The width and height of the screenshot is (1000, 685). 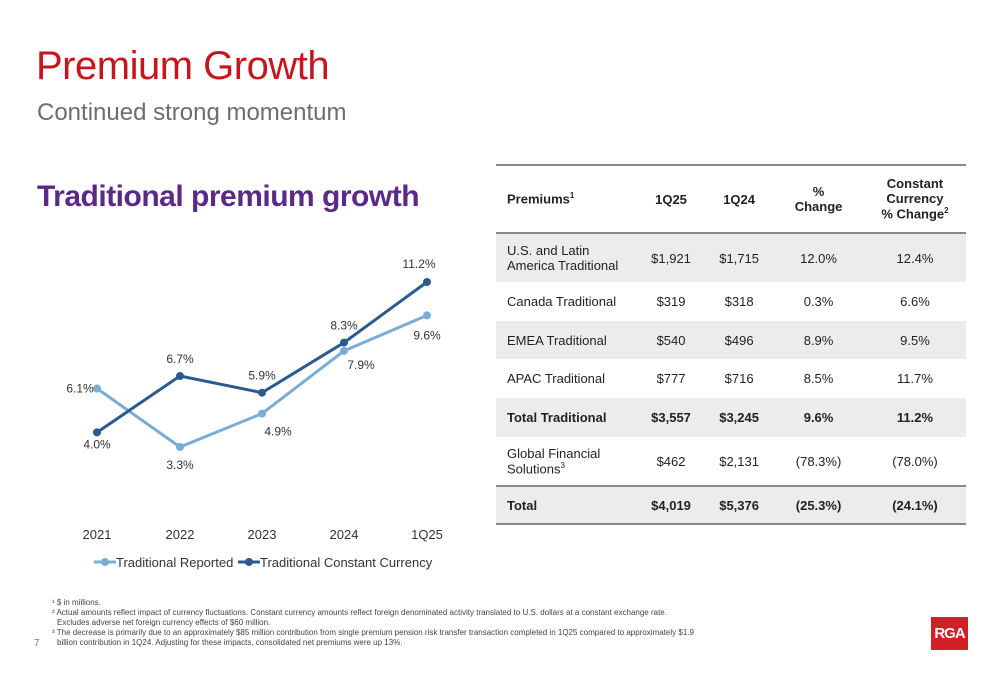 I want to click on legend-entry: Traditional Constant Currency, so click(x=346, y=562).